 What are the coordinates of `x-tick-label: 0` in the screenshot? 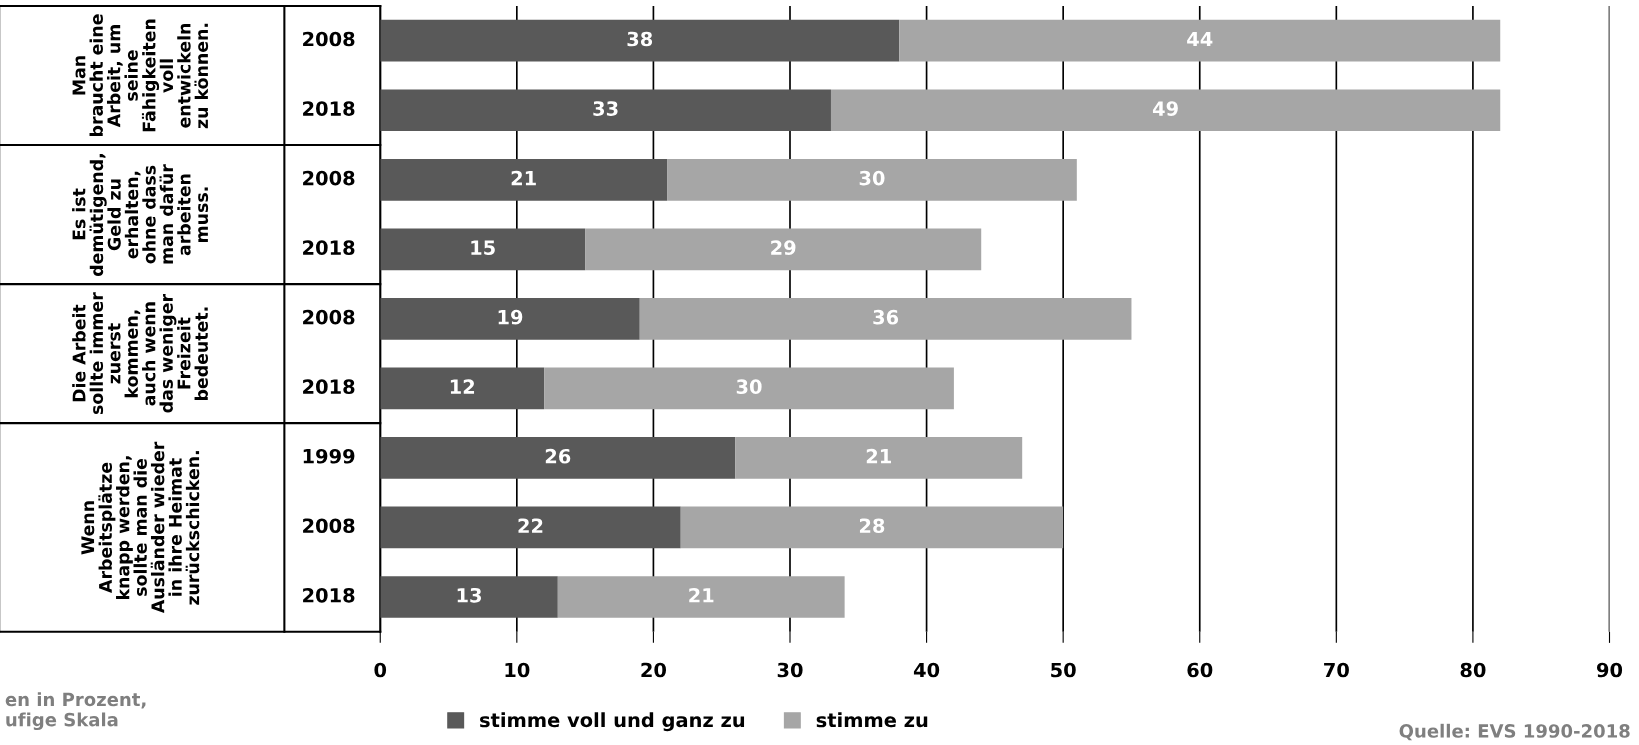 It's located at (380, 670).